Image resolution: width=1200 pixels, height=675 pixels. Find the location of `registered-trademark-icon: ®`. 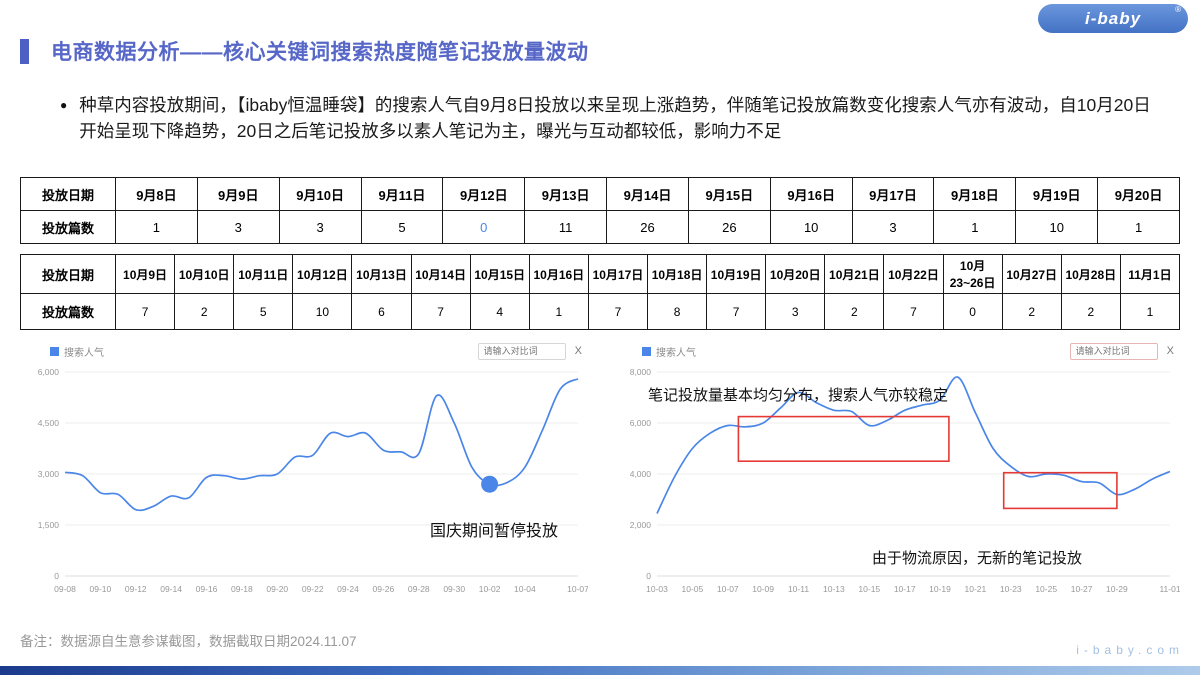

registered-trademark-icon: ® is located at coordinates (1178, 9).